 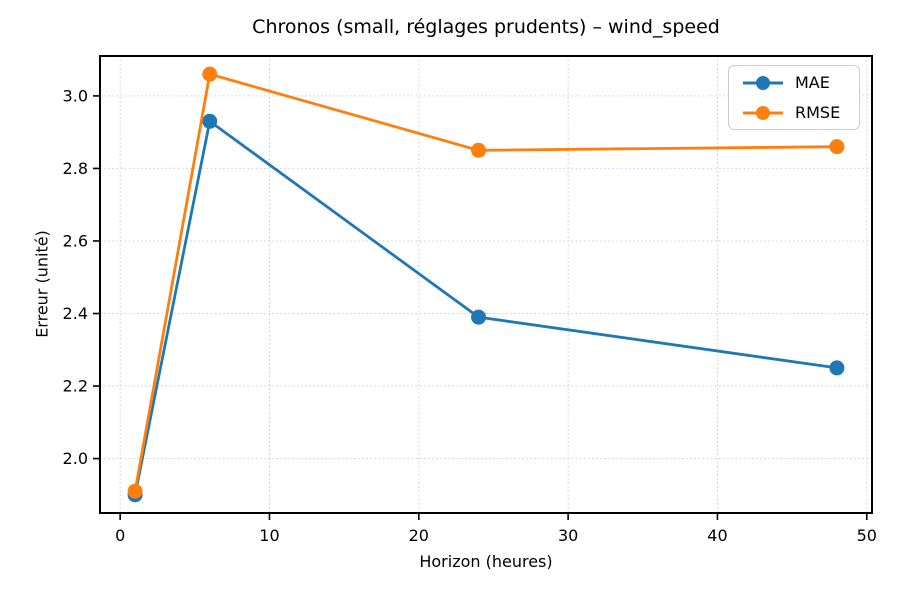 I want to click on y-axis-label: Erreur (unité), so click(x=42, y=284).